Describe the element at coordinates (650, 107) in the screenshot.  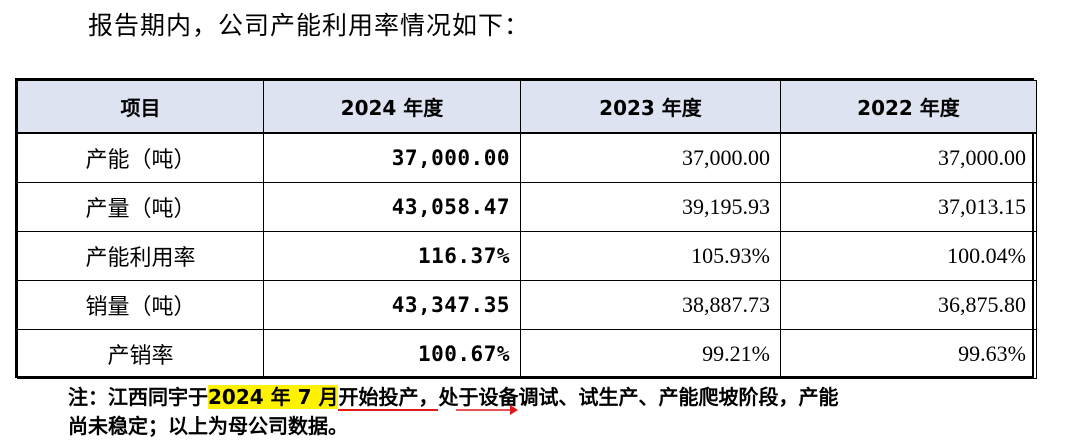
I see `header-2023: 2023 年度` at that location.